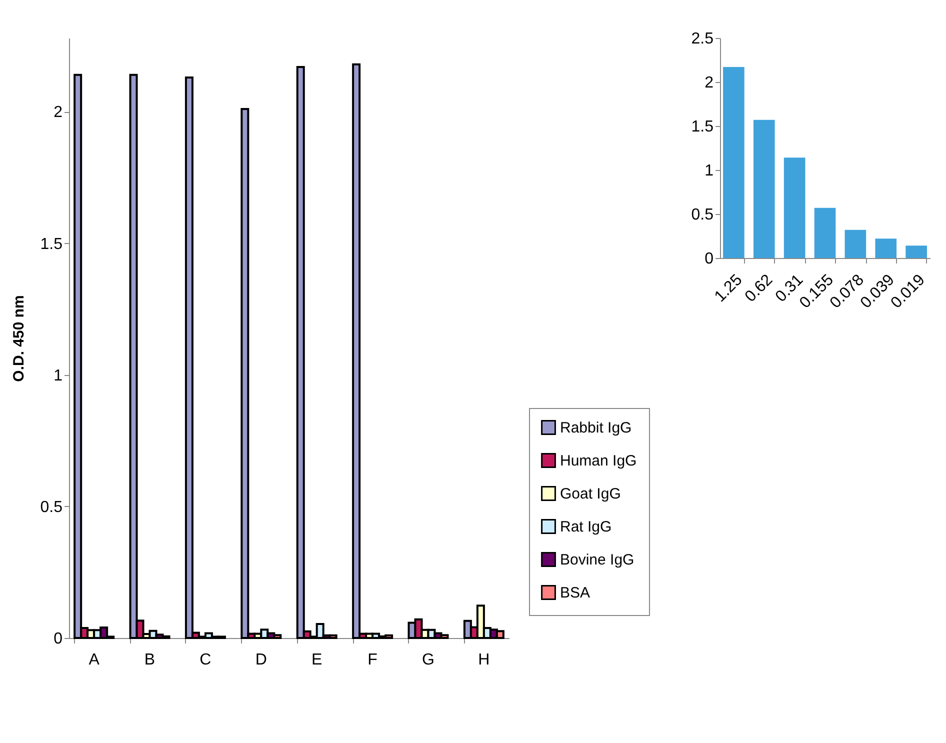 Image resolution: width=946 pixels, height=743 pixels. What do you see at coordinates (575, 593) in the screenshot?
I see `legend-label: BSA` at bounding box center [575, 593].